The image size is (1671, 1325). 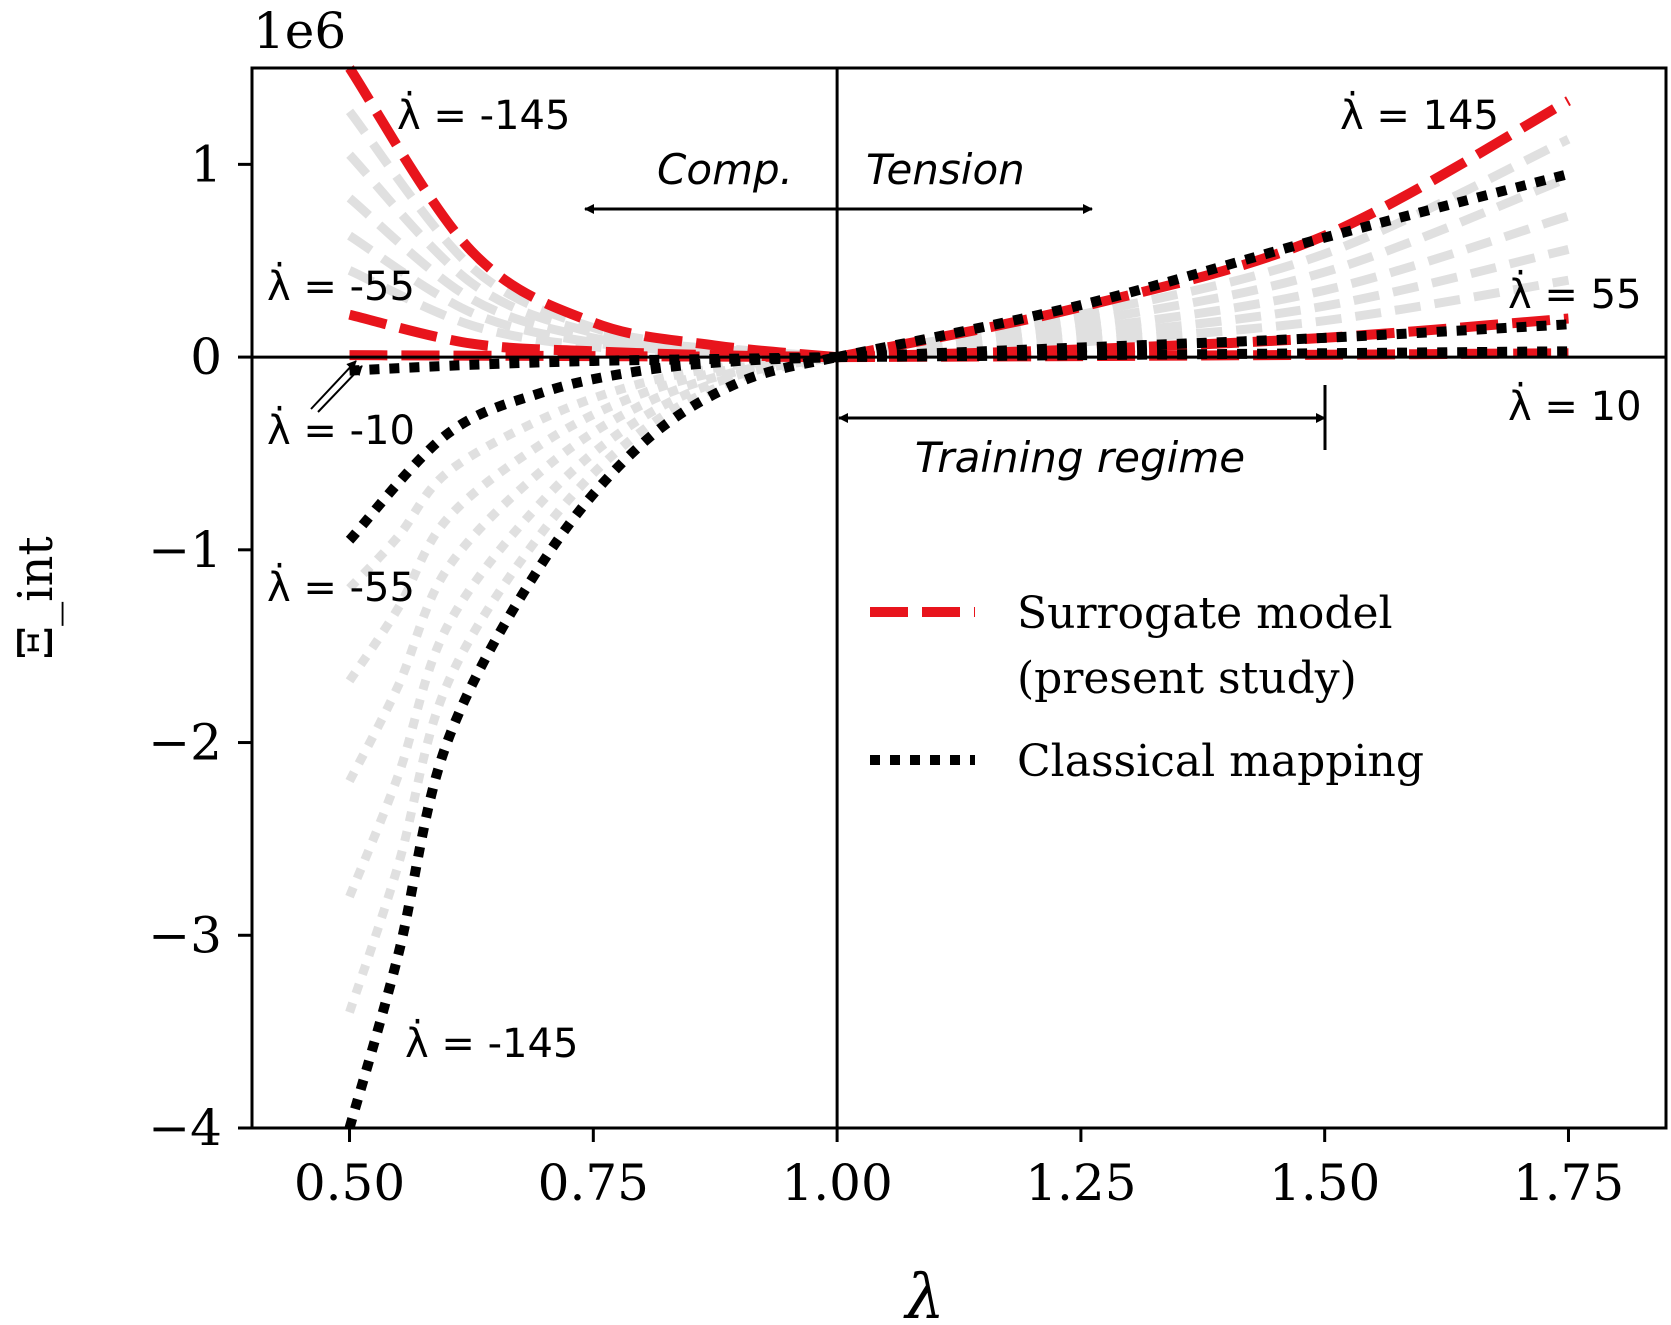 I want to click on svg-text: λ̇ = 55, so click(x=1575, y=293).